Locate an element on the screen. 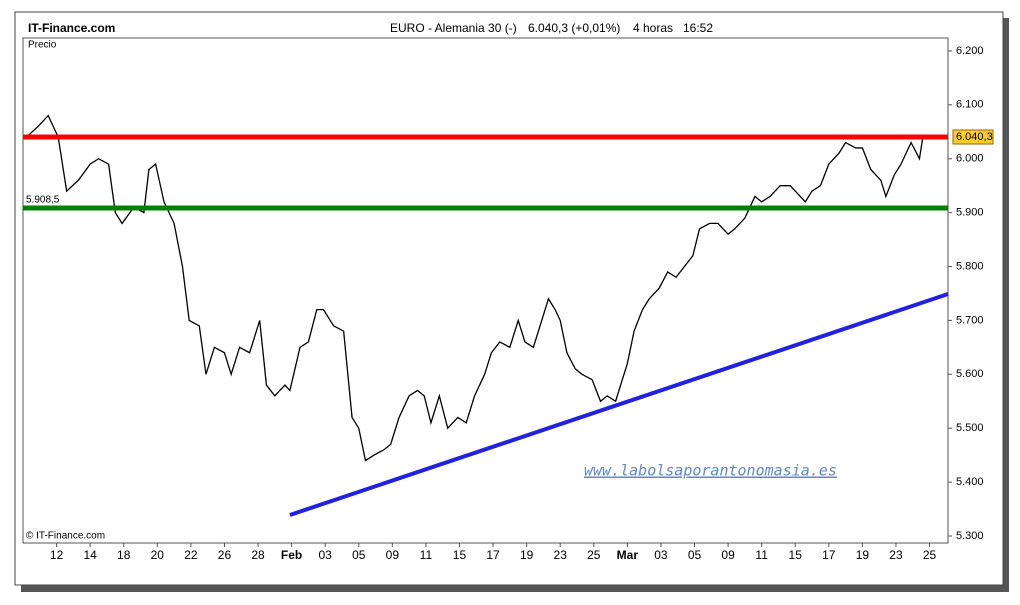  level-label: 5.908,5 is located at coordinates (43, 200).